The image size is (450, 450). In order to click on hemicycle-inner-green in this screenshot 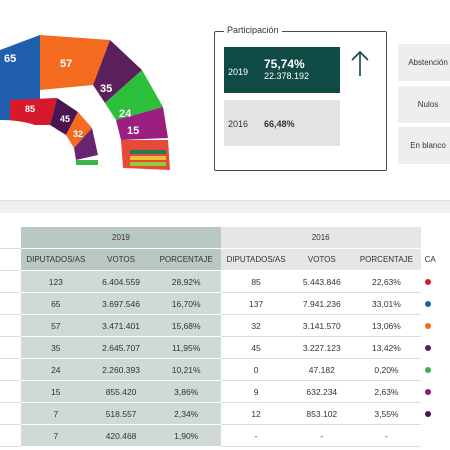, I will do `click(87, 162)`.